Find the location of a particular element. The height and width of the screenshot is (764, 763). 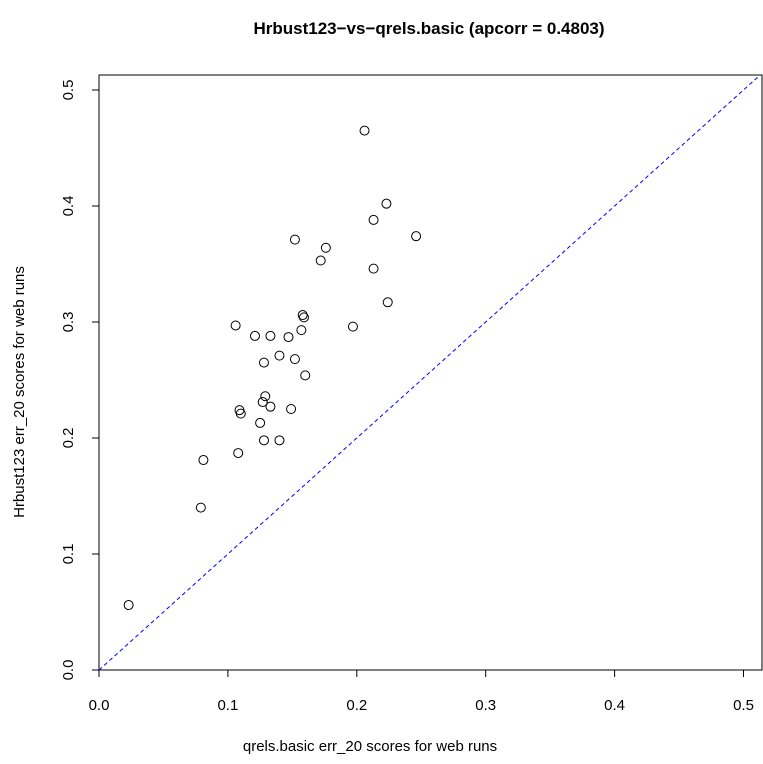

y-axis: 0.0 0.1 0.2 0.3 0.4 0.5 is located at coordinates (80, 380).